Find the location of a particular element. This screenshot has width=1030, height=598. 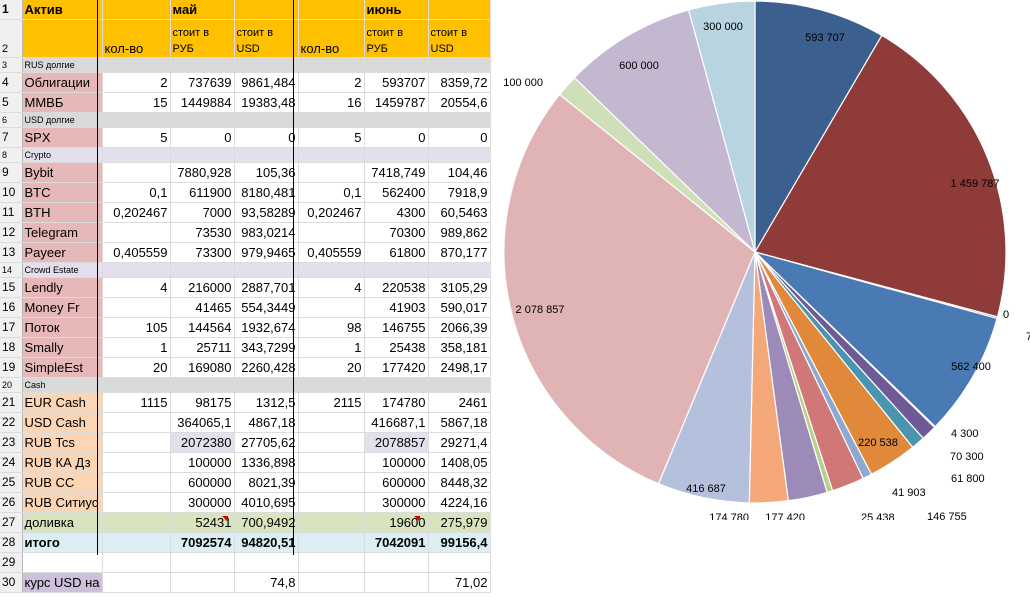

row-number: 3 is located at coordinates (11, 65).